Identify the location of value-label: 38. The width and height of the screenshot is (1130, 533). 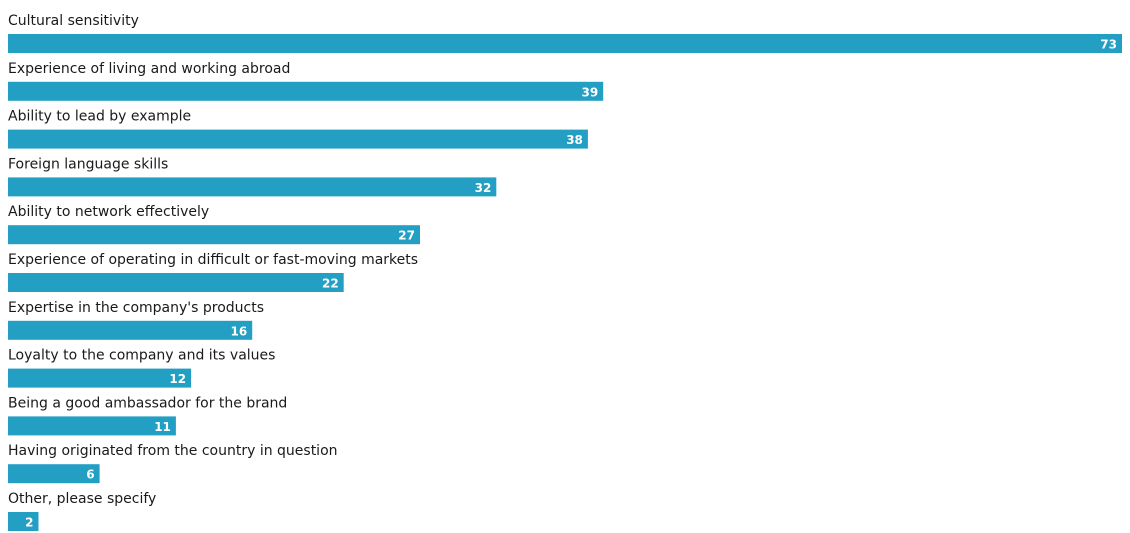
(574, 140).